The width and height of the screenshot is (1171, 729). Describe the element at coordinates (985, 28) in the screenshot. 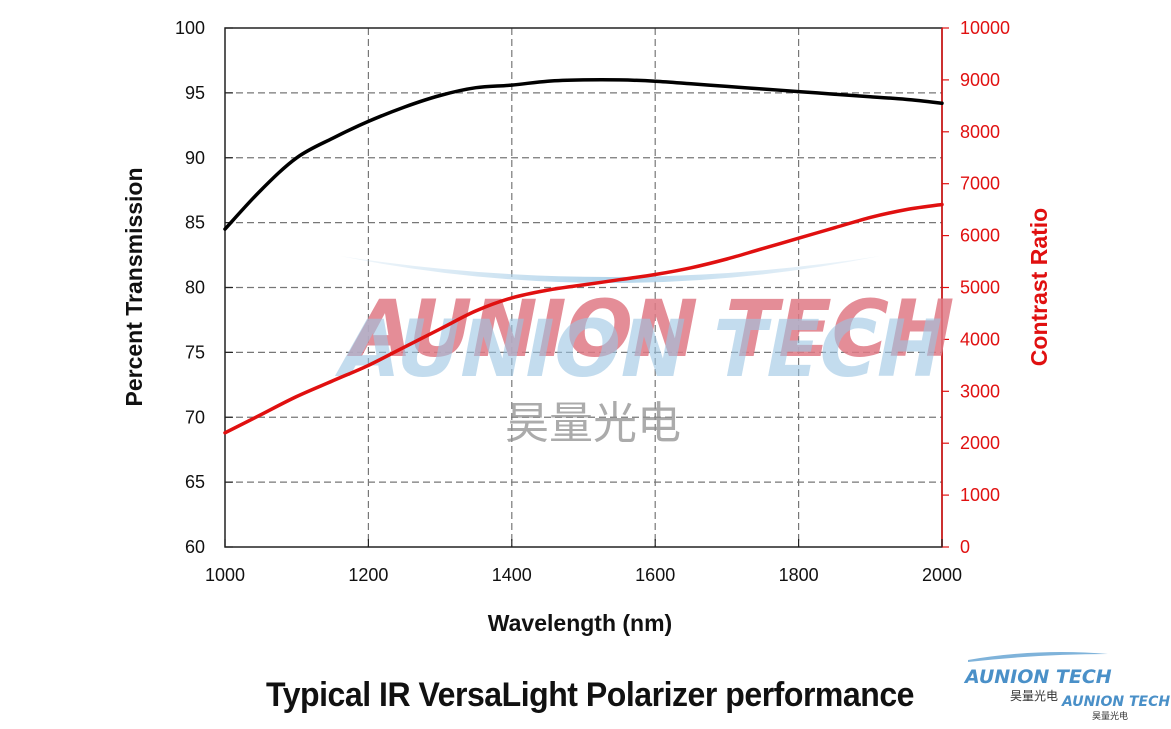

I see `y2-tick-label: 10000` at that location.